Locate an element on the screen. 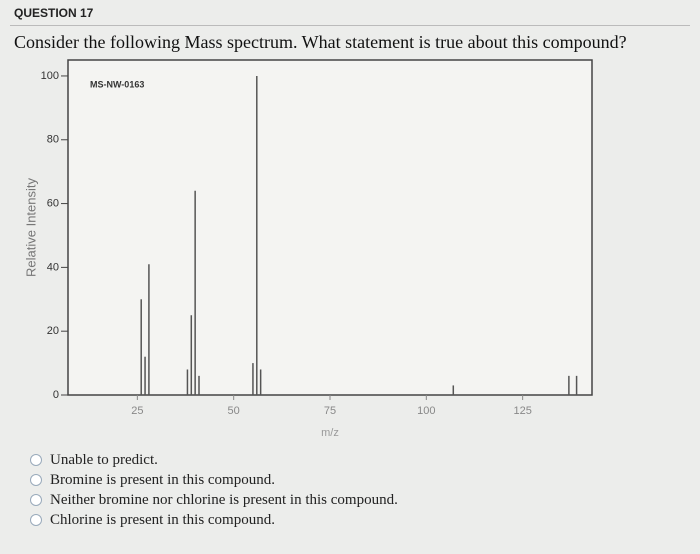 Image resolution: width=700 pixels, height=554 pixels. x-tick-label: 25 is located at coordinates (137, 411).